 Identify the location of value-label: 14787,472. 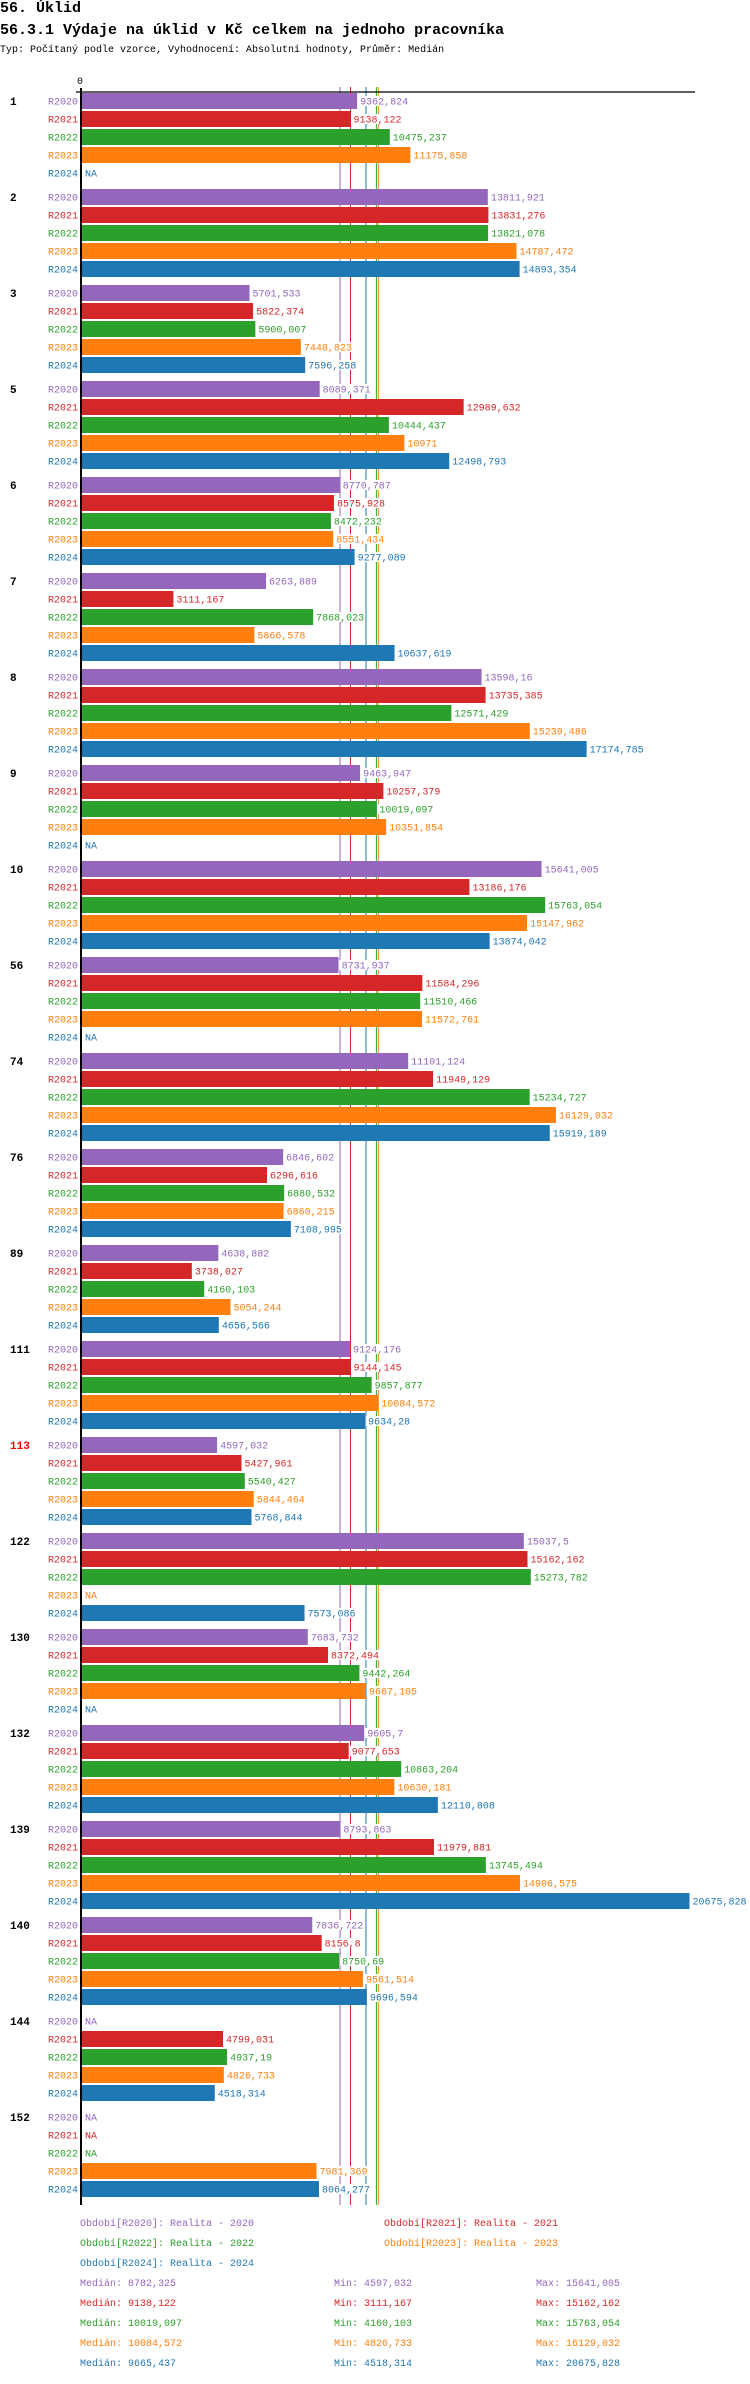
(546, 253).